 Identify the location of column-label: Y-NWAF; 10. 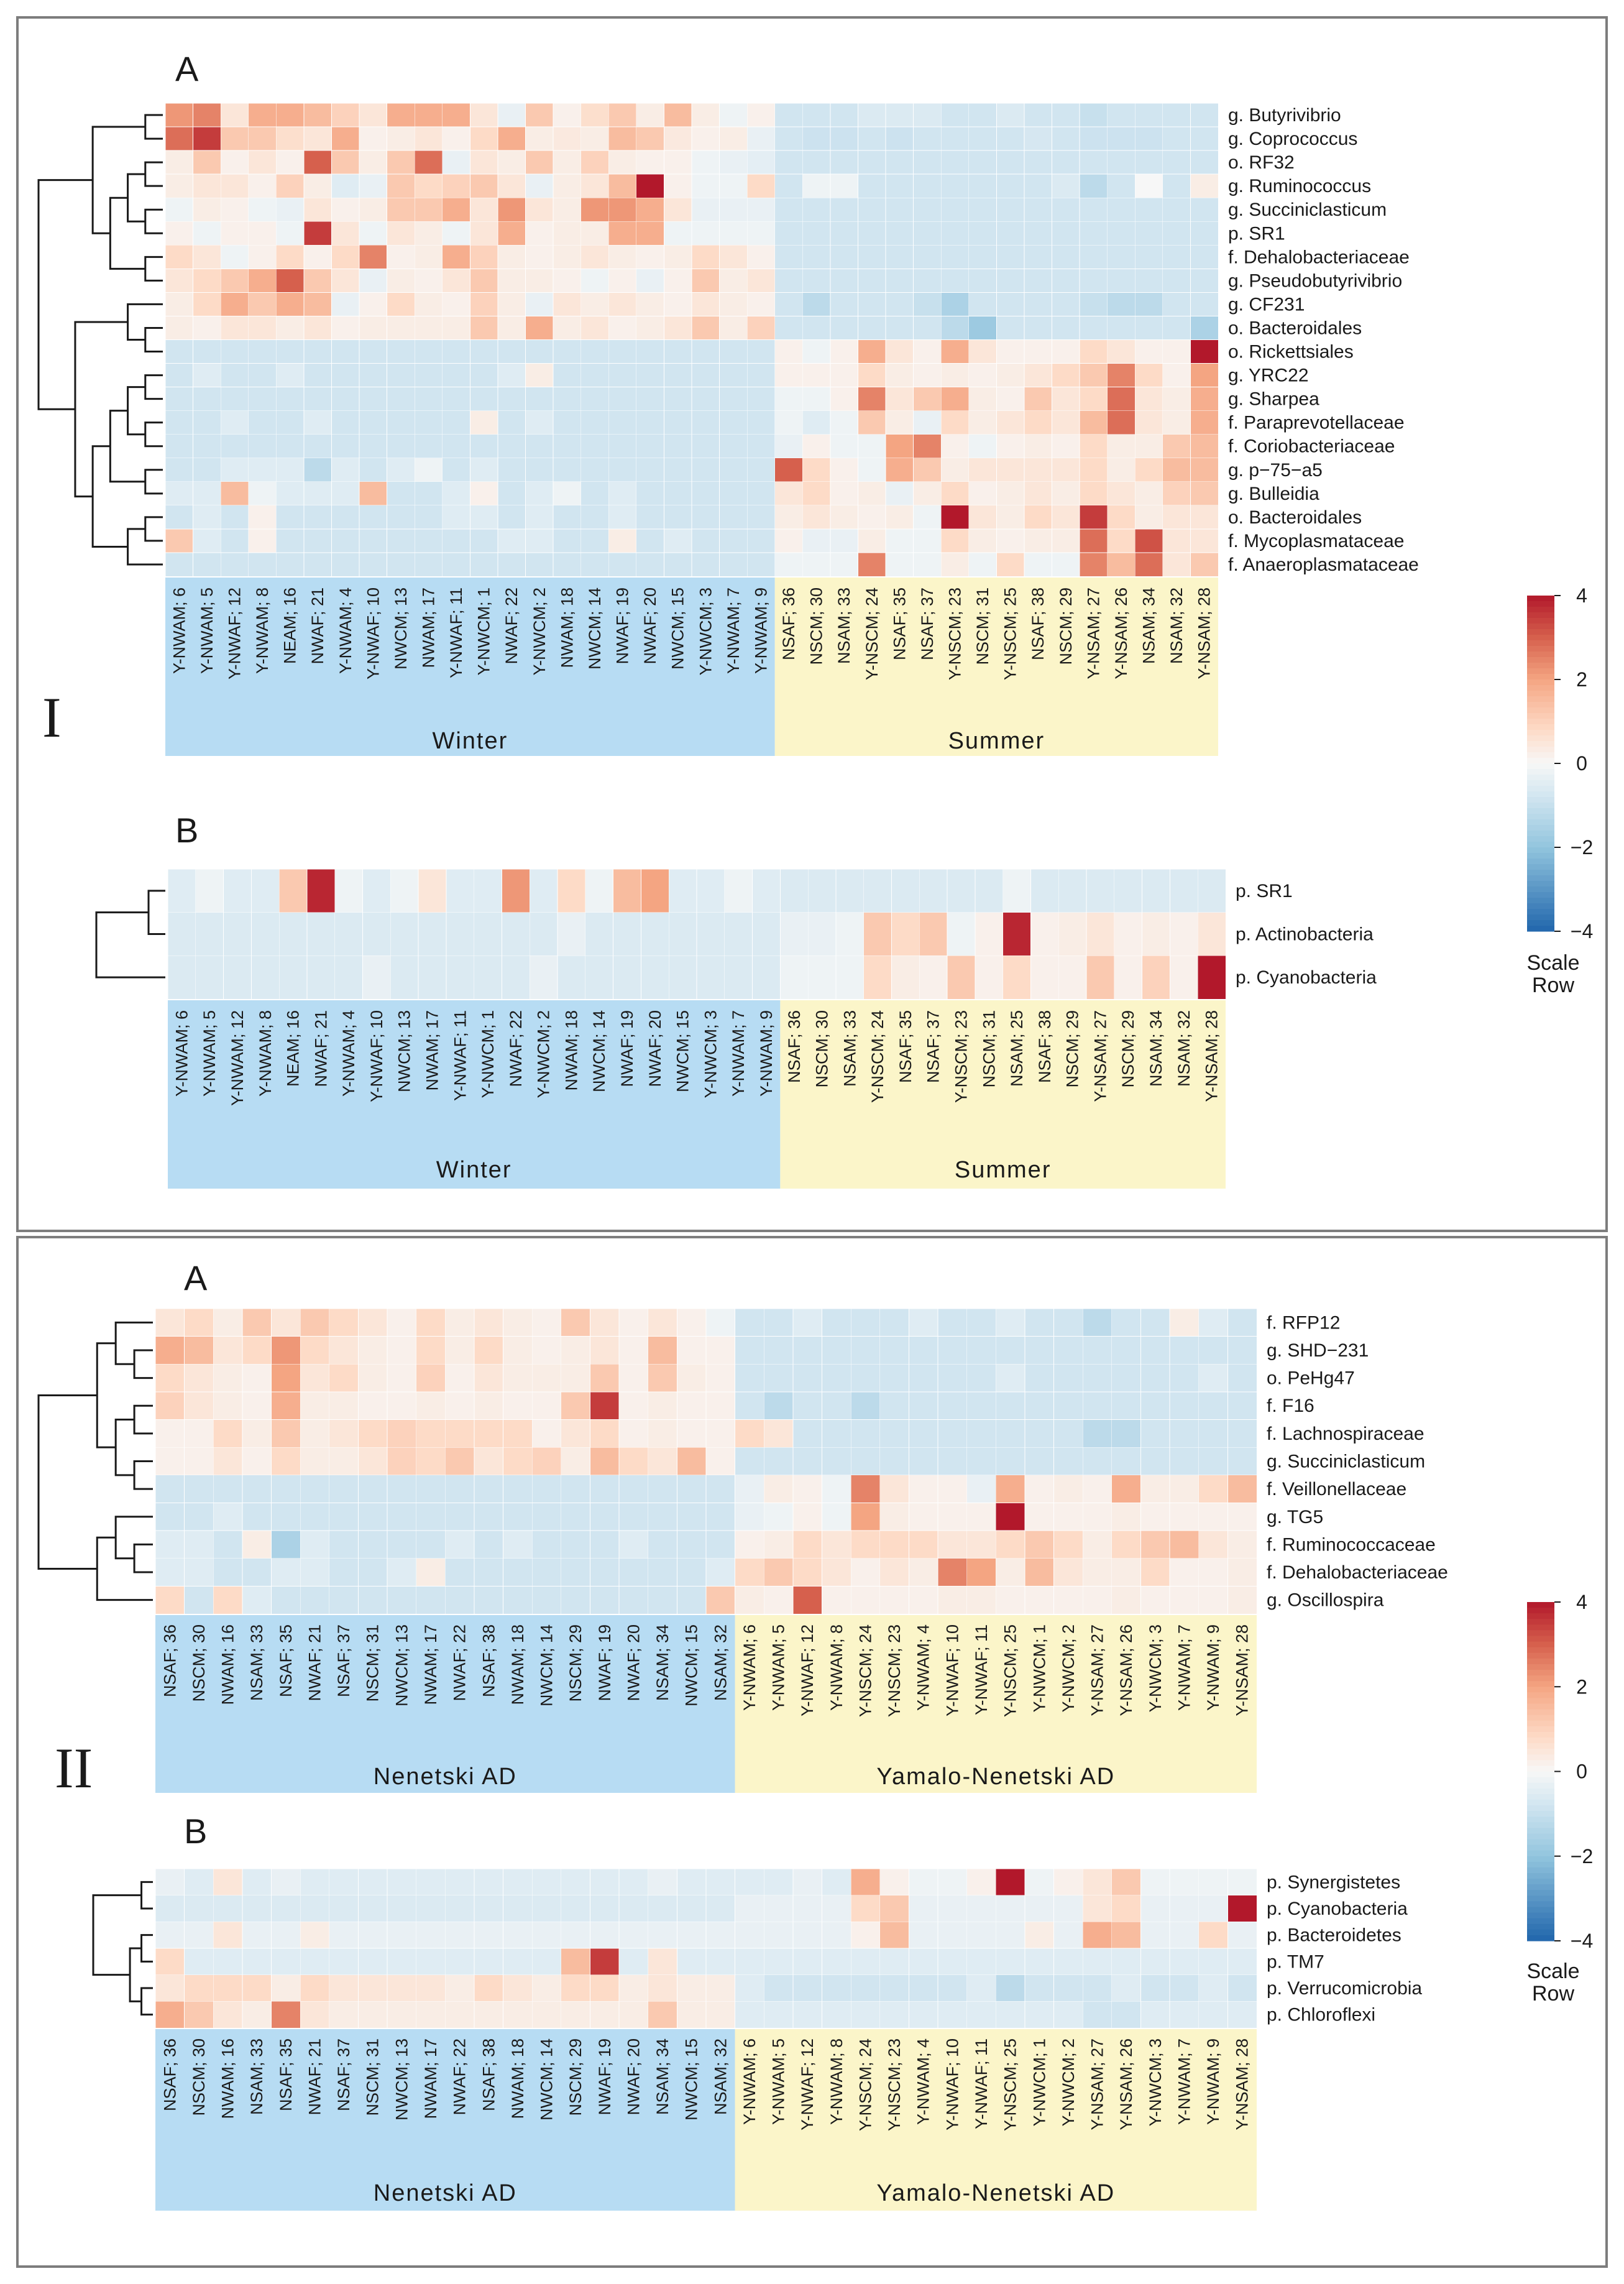
(376, 1056).